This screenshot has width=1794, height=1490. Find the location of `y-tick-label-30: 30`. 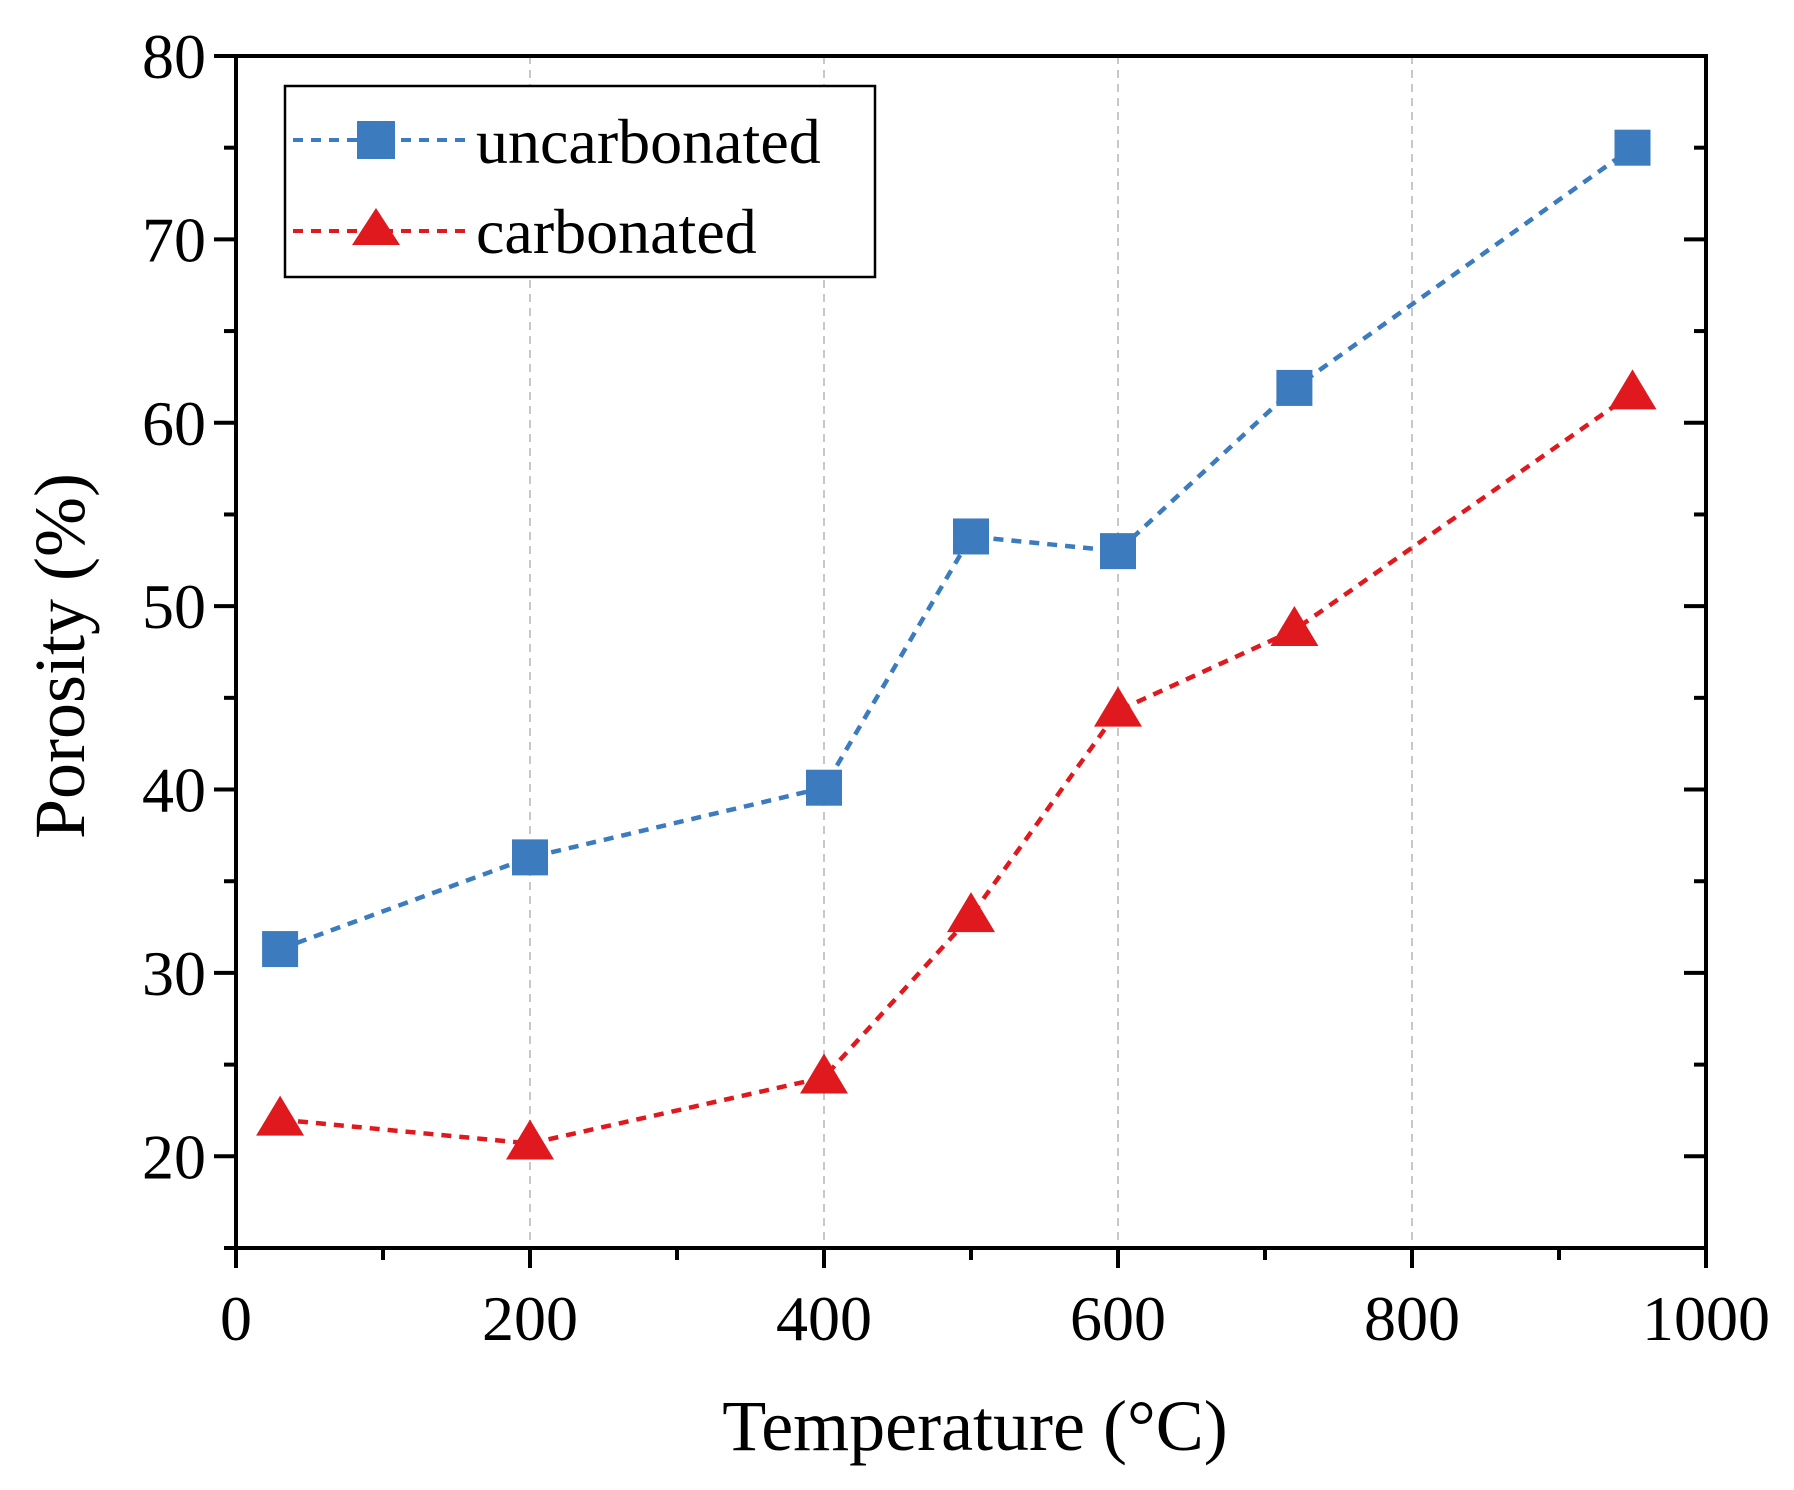

y-tick-label-30: 30 is located at coordinates (174, 973).